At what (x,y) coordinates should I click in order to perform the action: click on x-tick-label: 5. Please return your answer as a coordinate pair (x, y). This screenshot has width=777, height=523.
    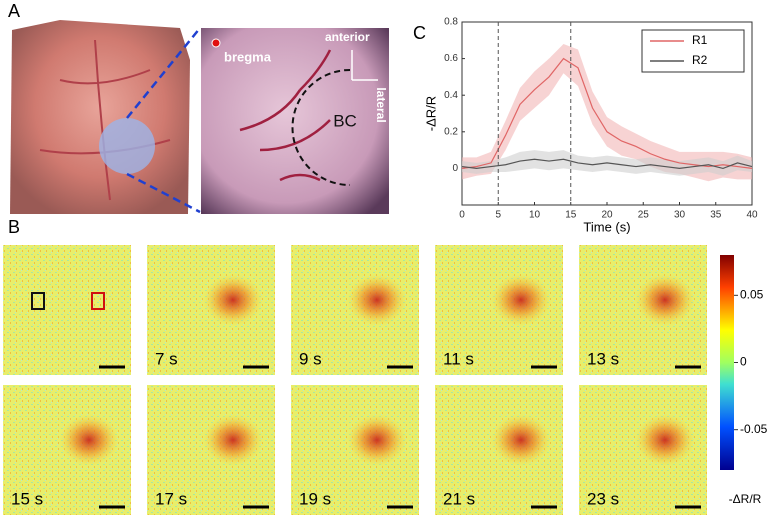
    Looking at the image, I should click on (498, 215).